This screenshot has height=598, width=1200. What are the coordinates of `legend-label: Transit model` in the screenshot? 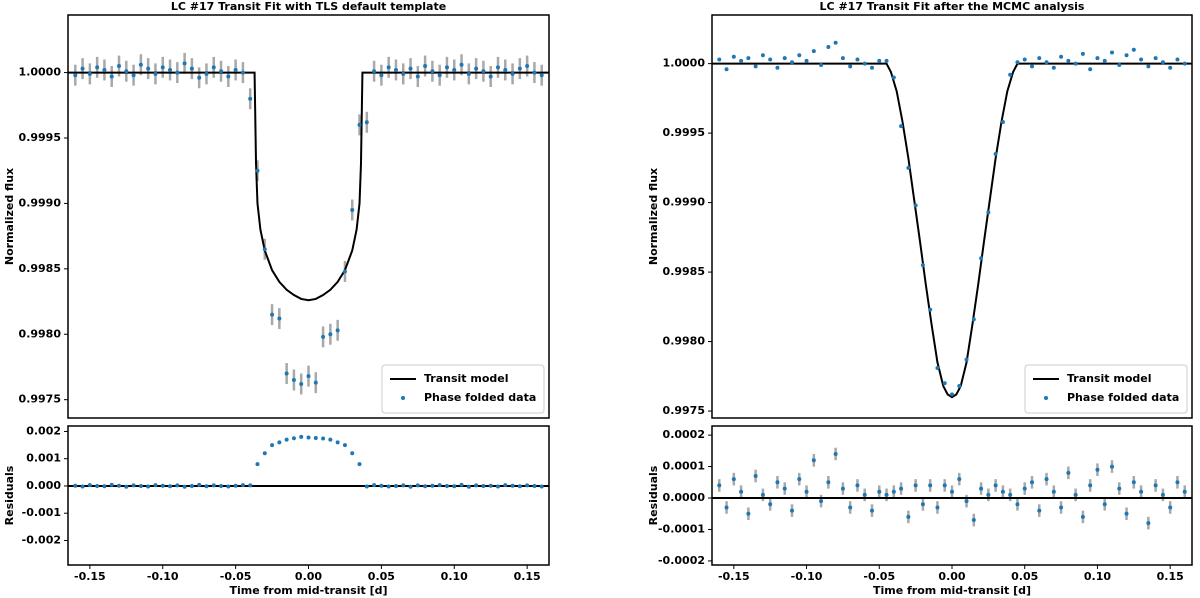 It's located at (466, 378).